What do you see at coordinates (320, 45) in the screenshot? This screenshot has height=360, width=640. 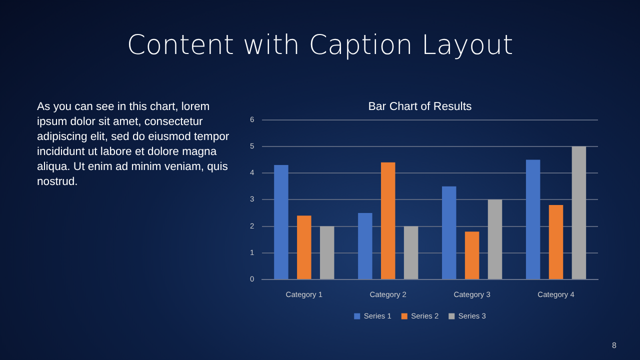 I see `chart-title: Content with Caption Layout` at bounding box center [320, 45].